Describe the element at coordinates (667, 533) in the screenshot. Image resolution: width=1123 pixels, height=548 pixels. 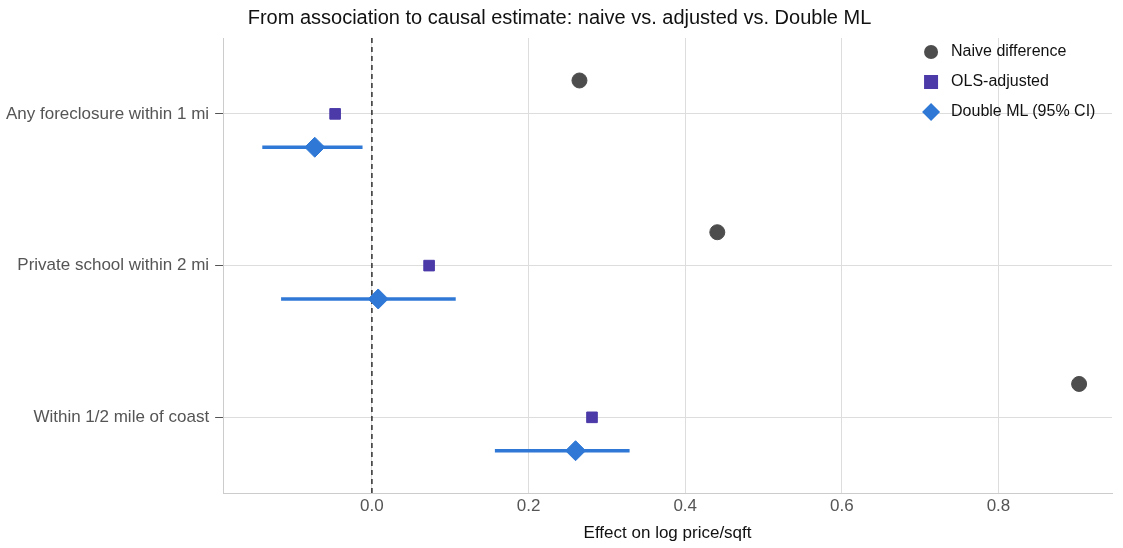
I see `x-axis-title: Effect on log price/sqft` at that location.